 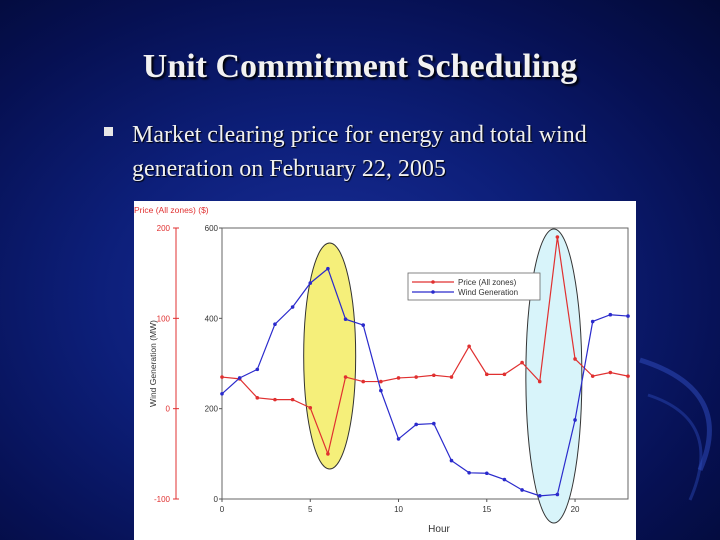 I want to click on price-axis-tick-label: 100, so click(x=164, y=318).